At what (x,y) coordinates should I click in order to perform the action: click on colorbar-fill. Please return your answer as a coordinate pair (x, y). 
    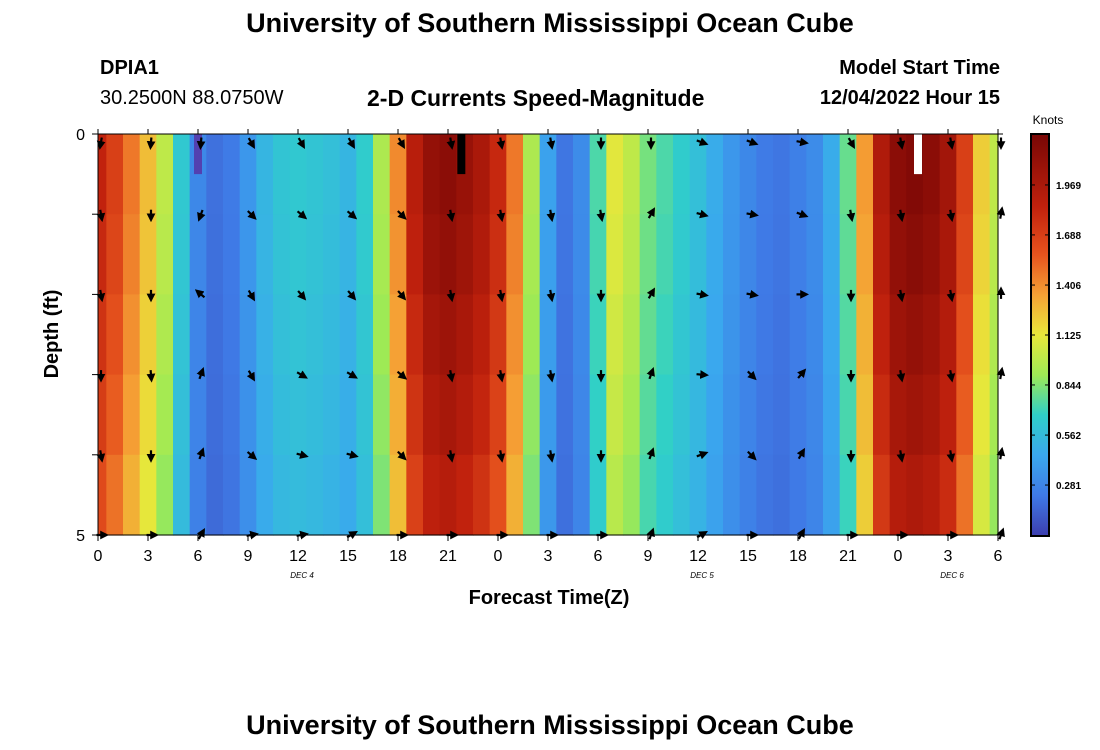
    Looking at the image, I should click on (1040, 335).